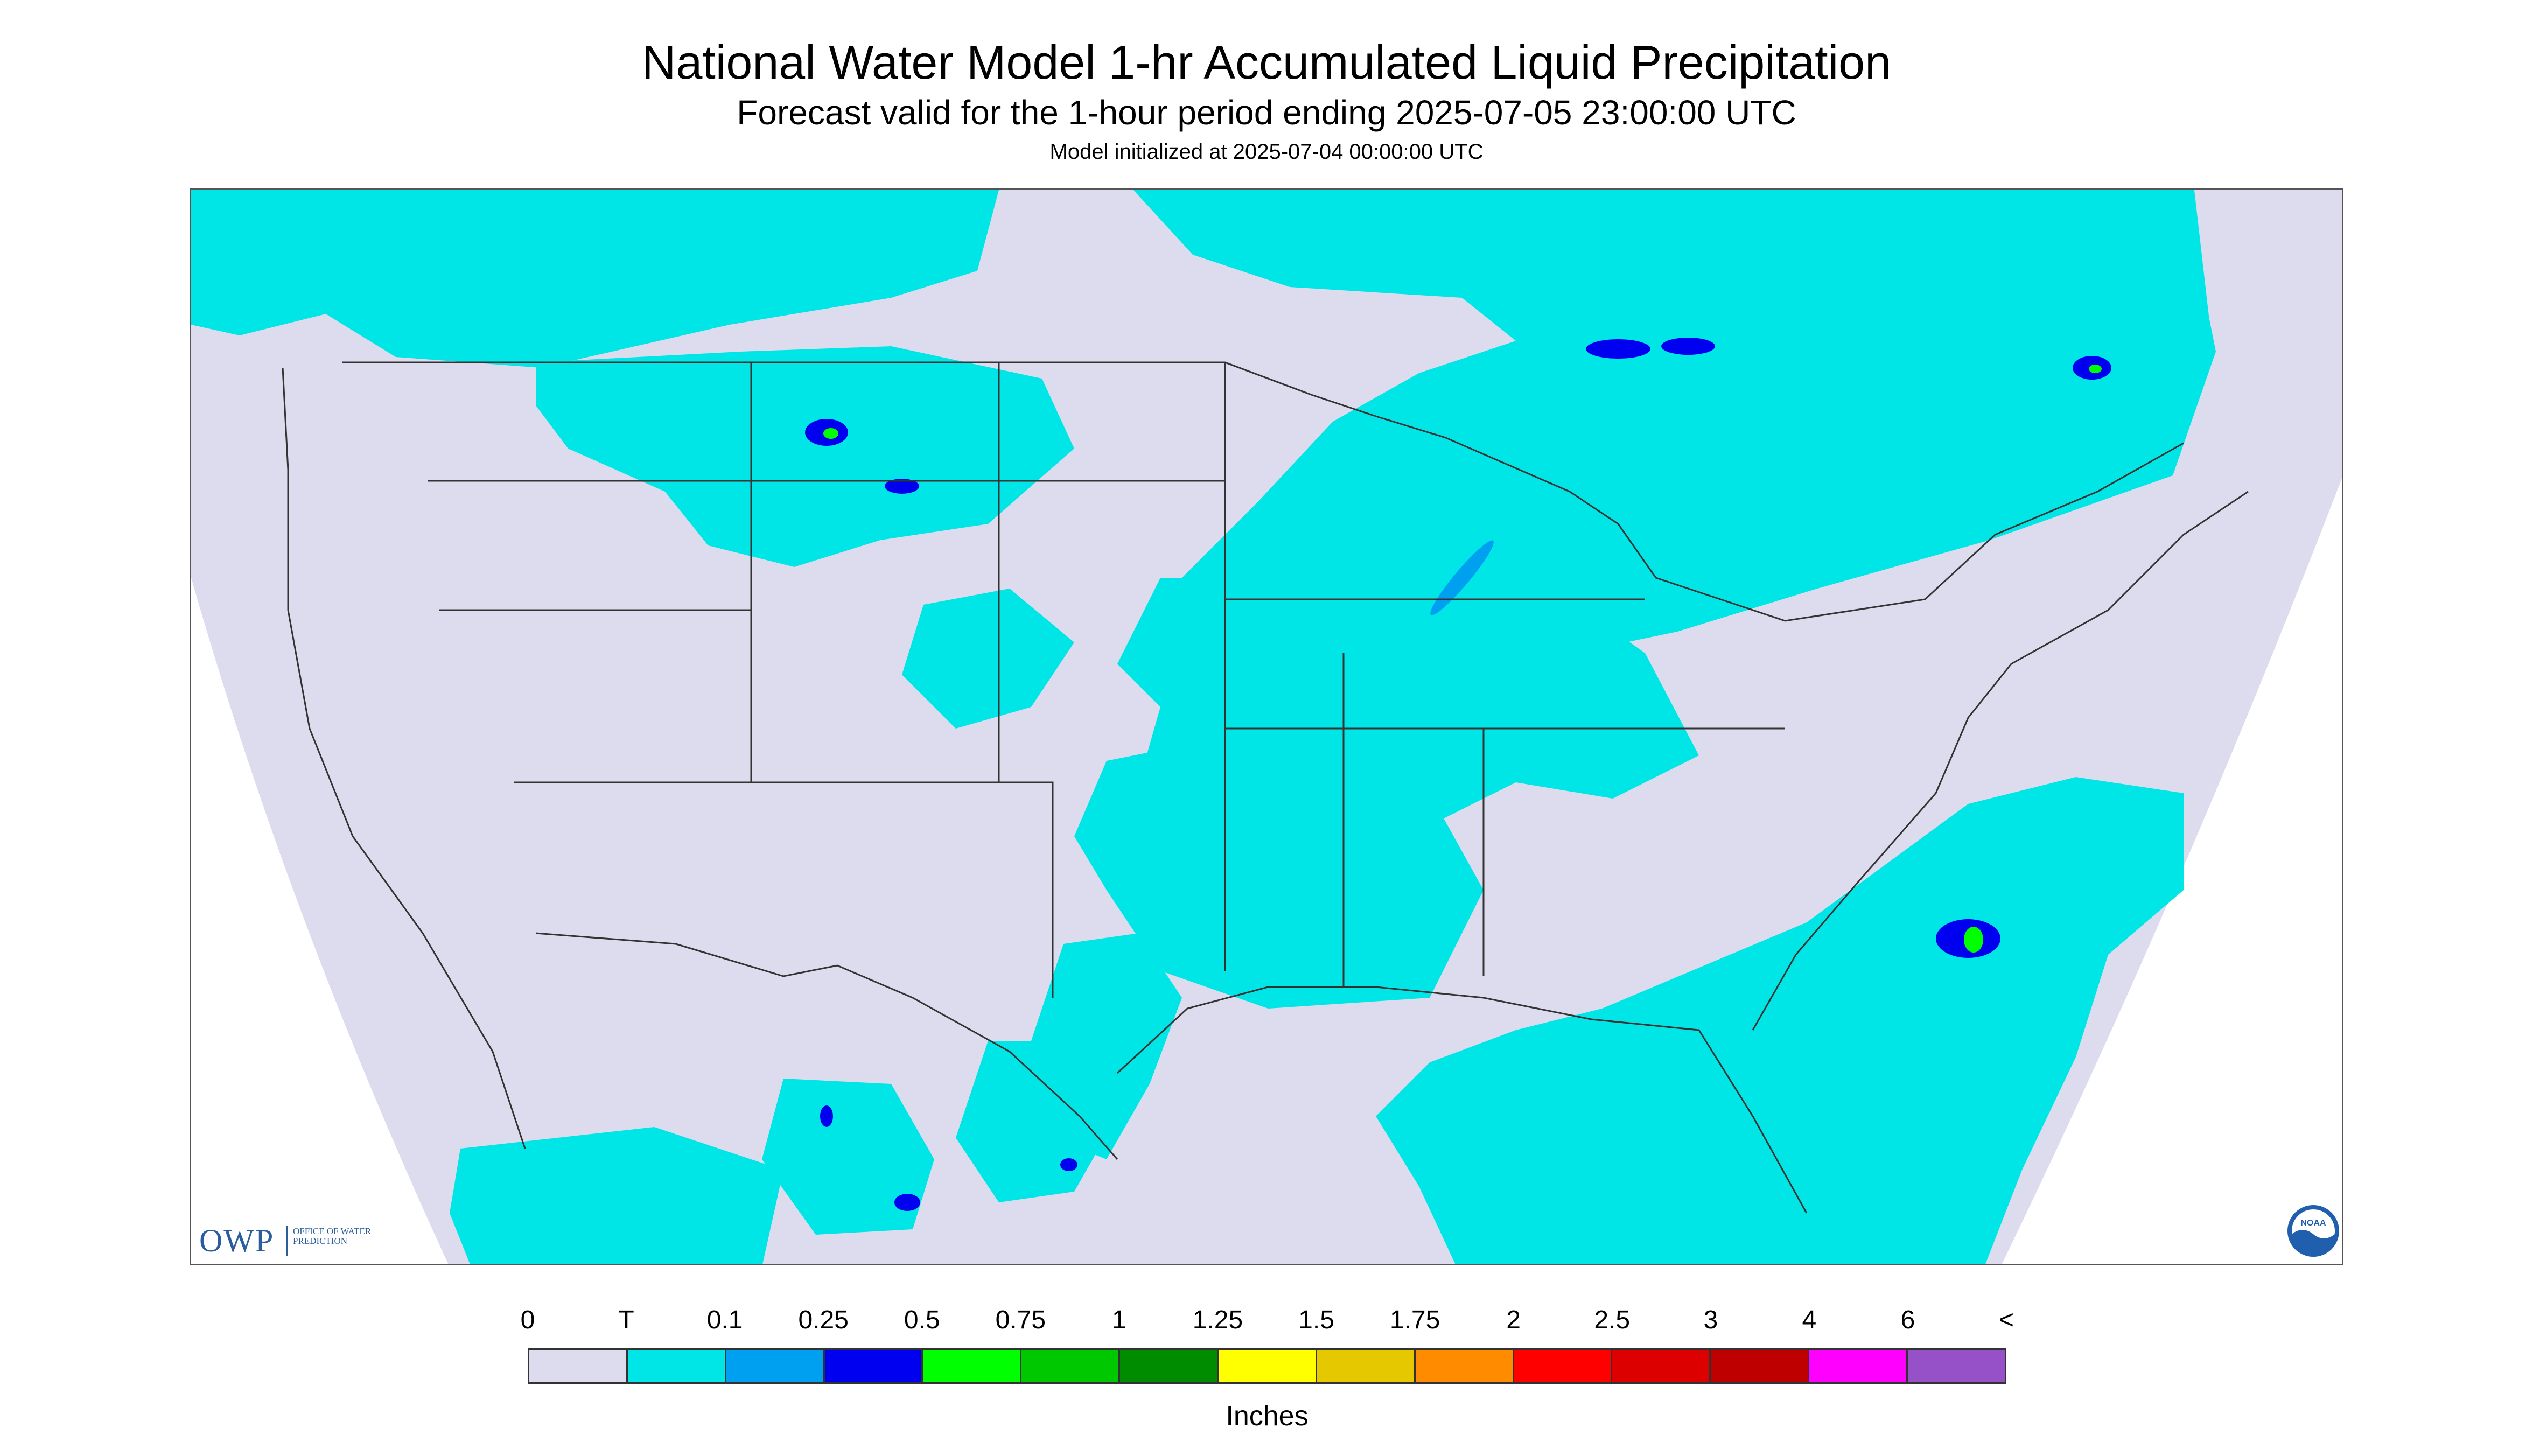 The image size is (2533, 1456). What do you see at coordinates (1279, 869) in the screenshot?
I see `precip-area-south-central` at bounding box center [1279, 869].